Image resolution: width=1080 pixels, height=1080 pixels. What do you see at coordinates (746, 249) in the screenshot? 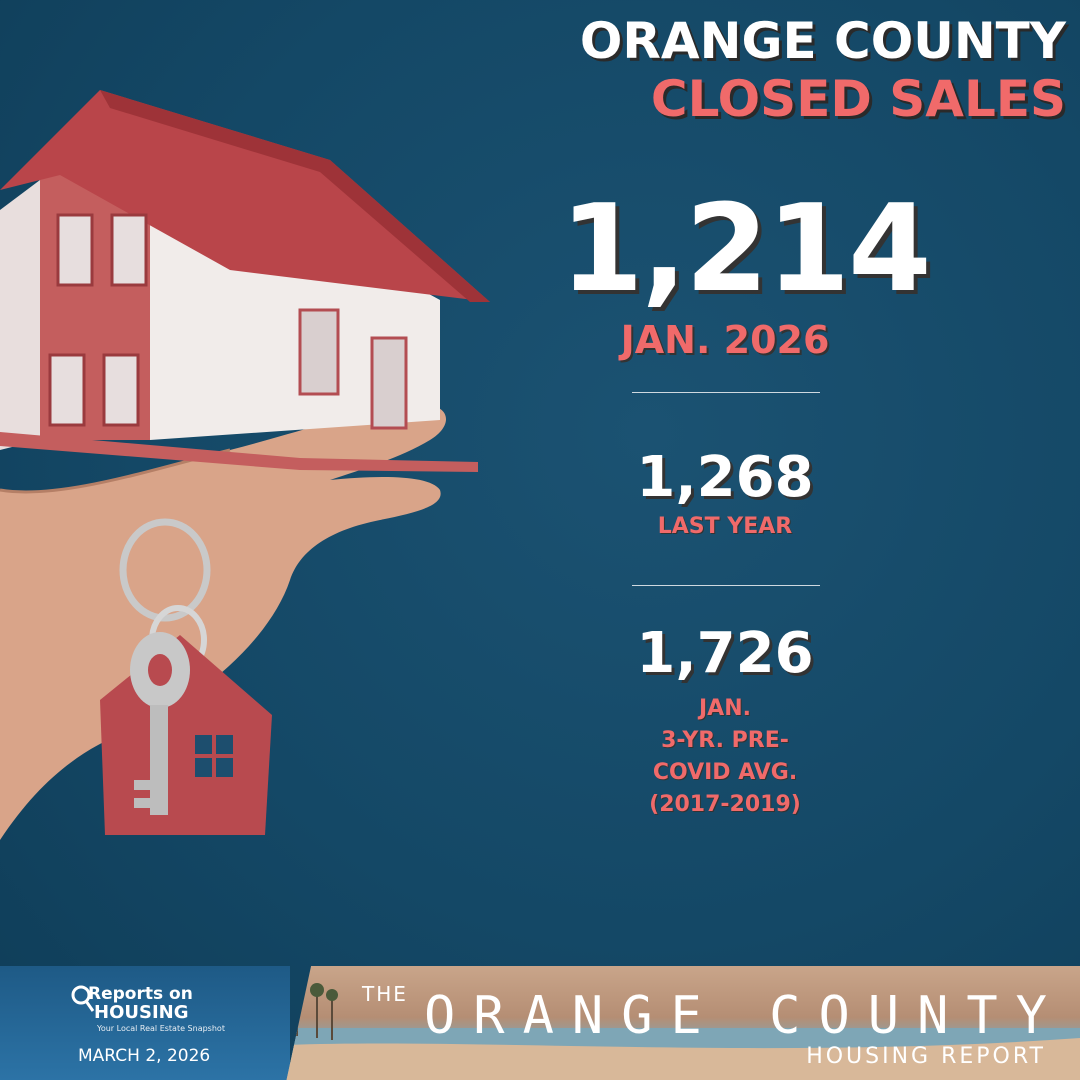
I see `main-stat-value: 1,214` at bounding box center [746, 249].